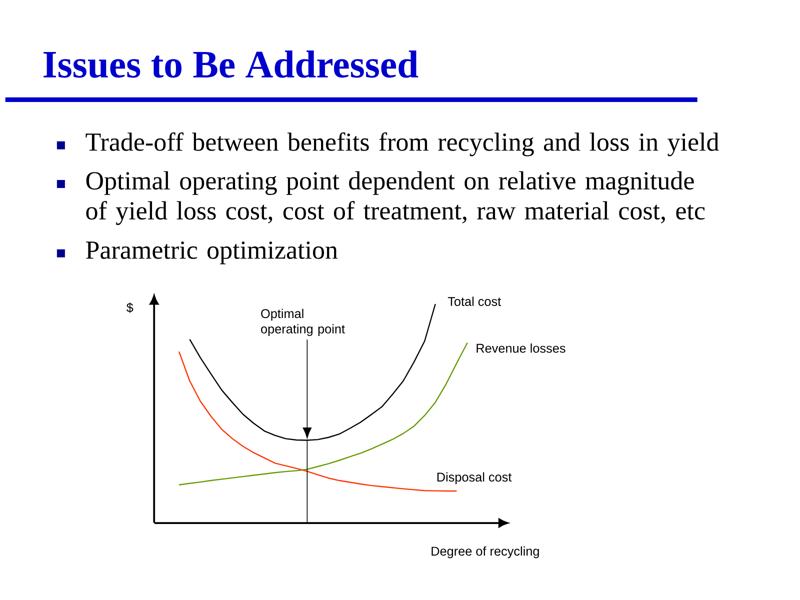 This screenshot has height=600, width=800. What do you see at coordinates (474, 478) in the screenshot?
I see `series-label: Disposal cost` at bounding box center [474, 478].